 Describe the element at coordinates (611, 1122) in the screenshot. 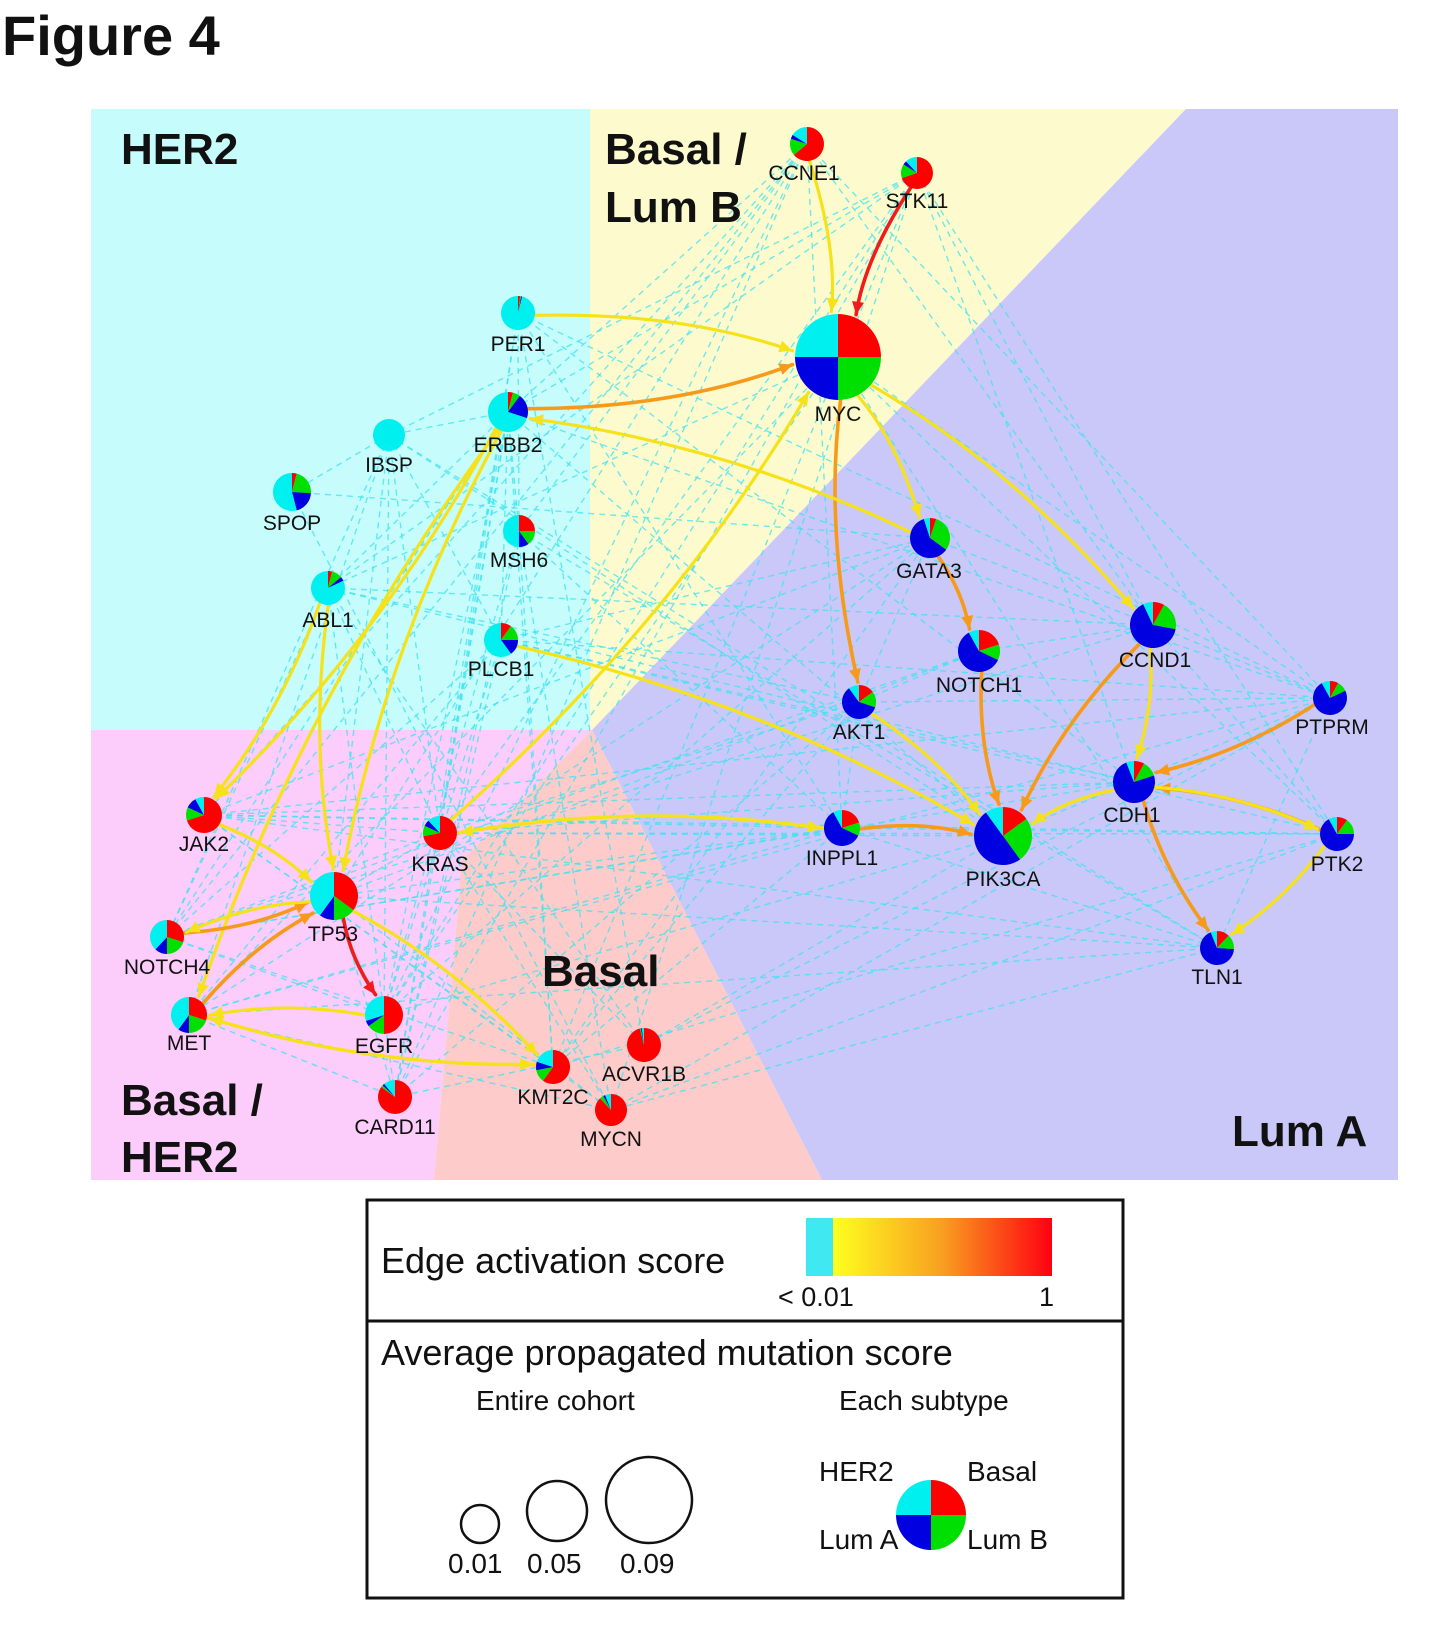

I see `node-mycn: MYCN` at that location.